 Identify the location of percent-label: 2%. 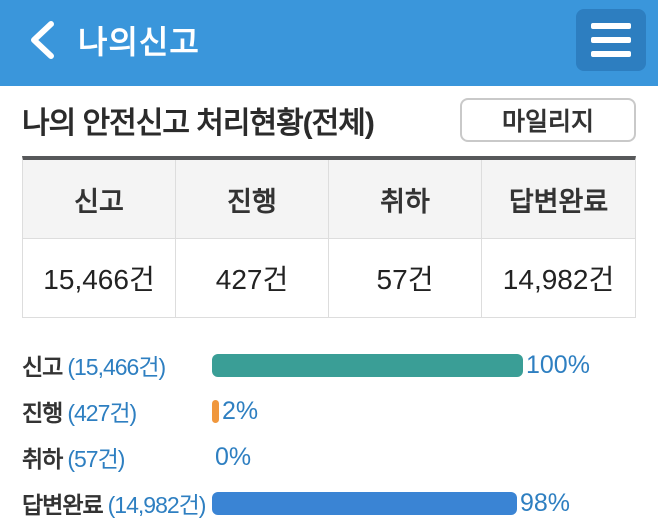
(240, 410).